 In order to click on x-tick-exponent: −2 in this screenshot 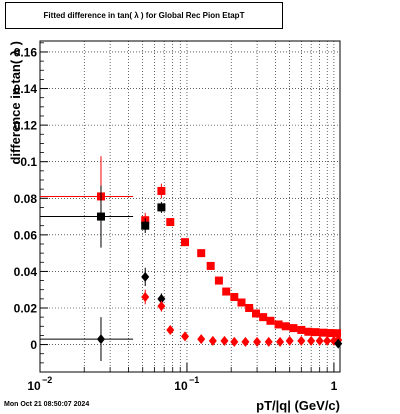, I will do `click(47, 380)`.